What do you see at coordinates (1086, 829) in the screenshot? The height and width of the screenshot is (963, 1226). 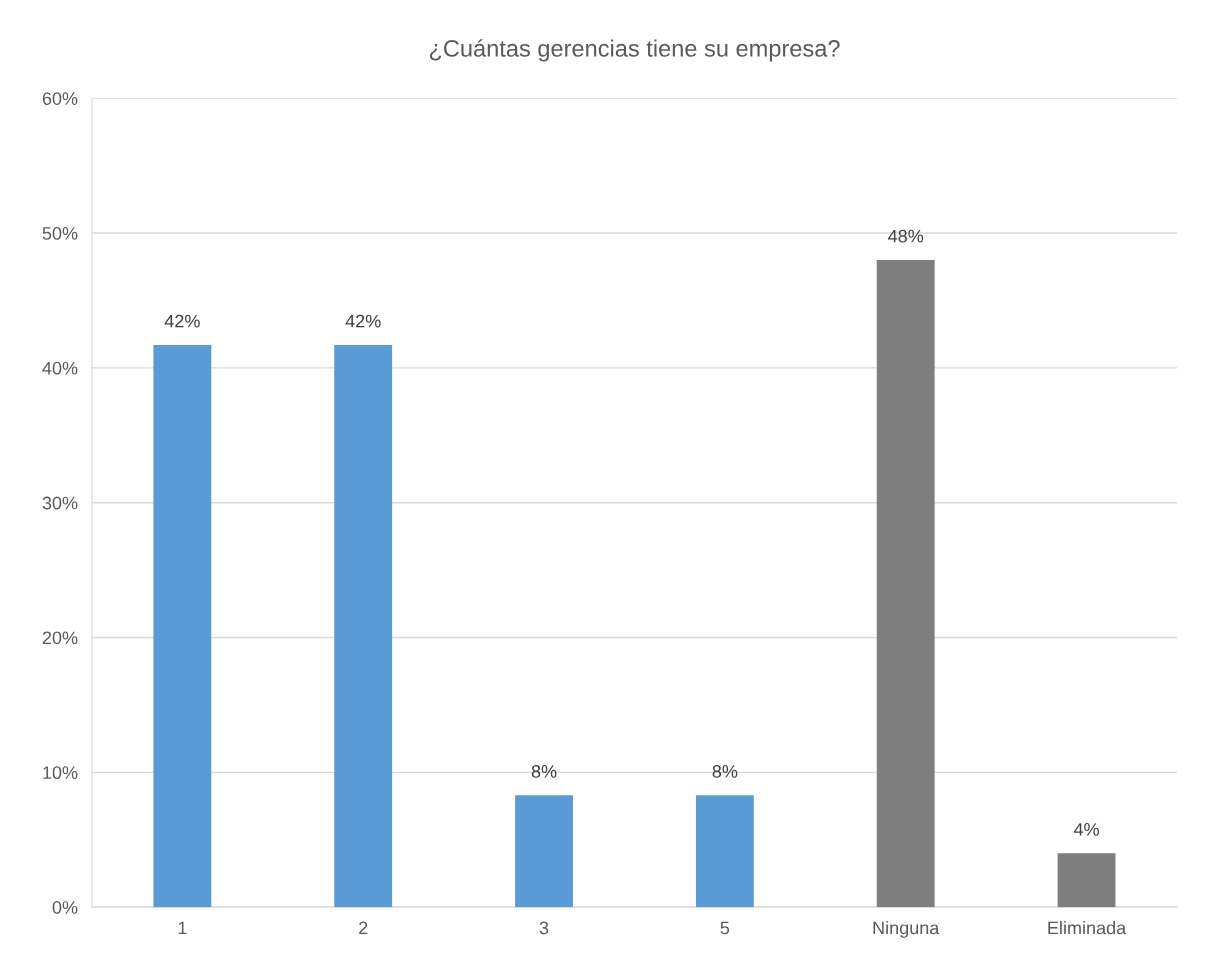 I see `data-label: 4%` at bounding box center [1086, 829].